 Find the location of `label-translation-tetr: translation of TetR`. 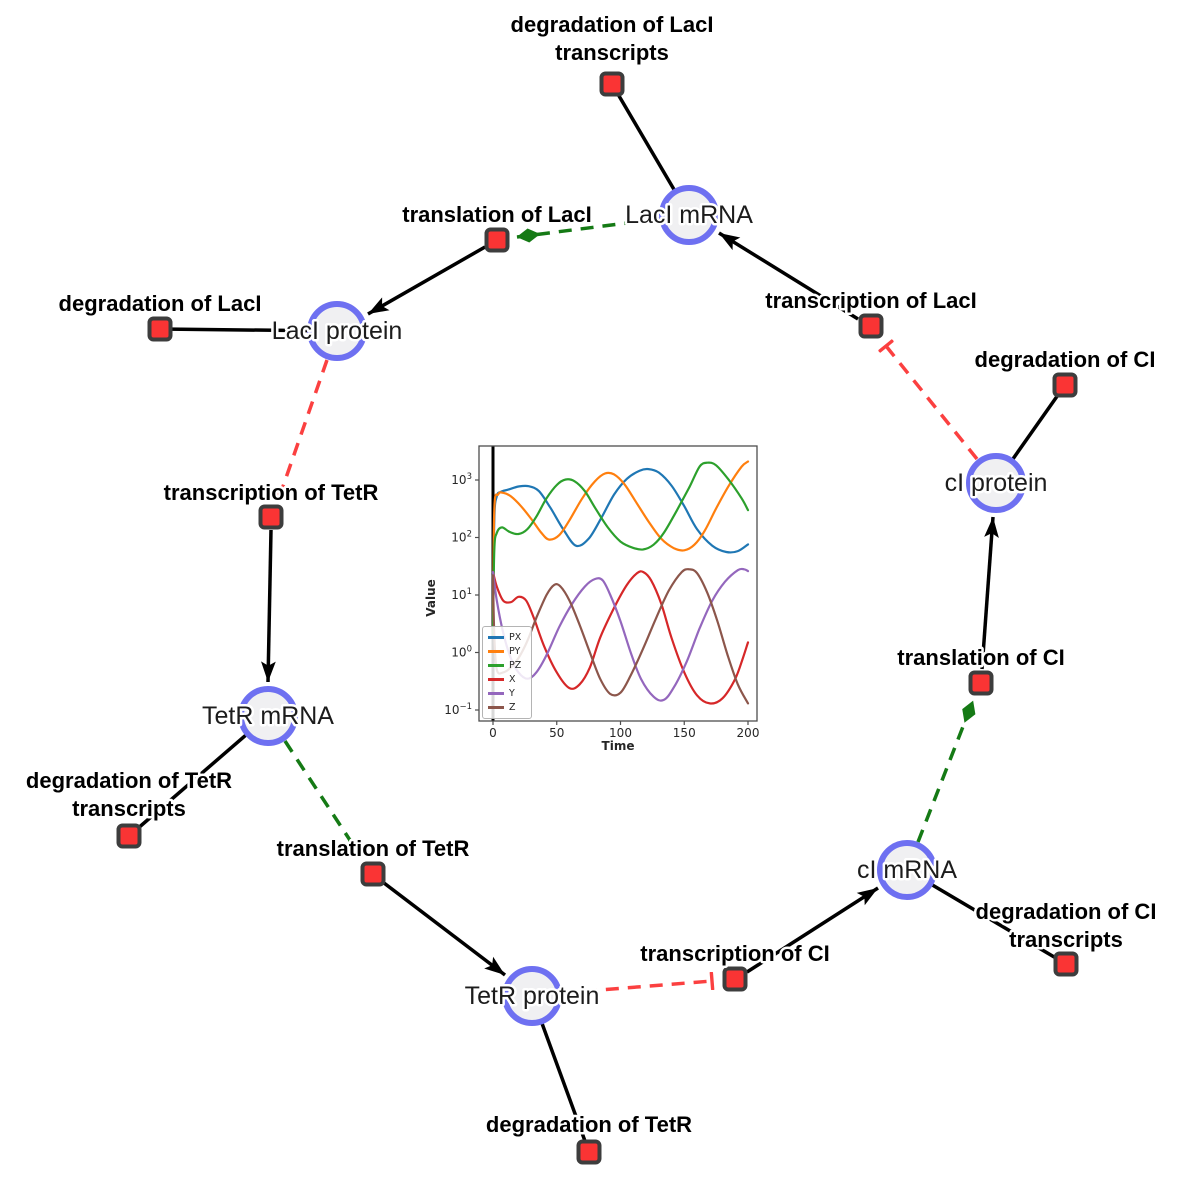

label-translation-tetr: translation of TetR is located at coordinates (373, 848).